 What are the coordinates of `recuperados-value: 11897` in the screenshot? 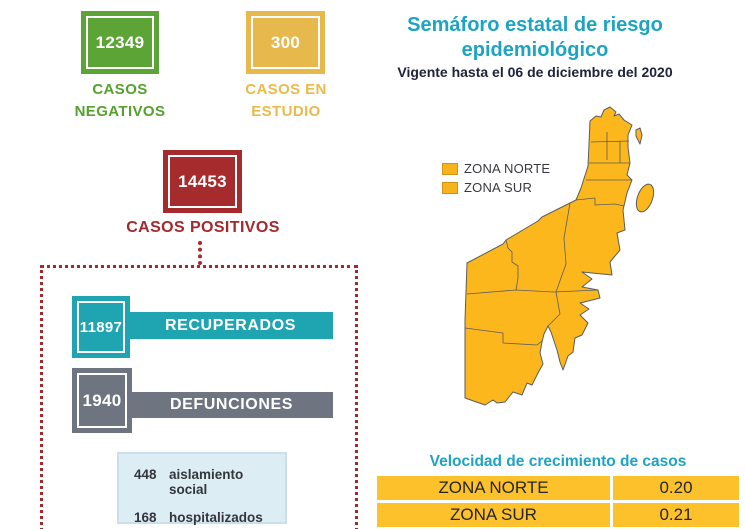 It's located at (101, 327).